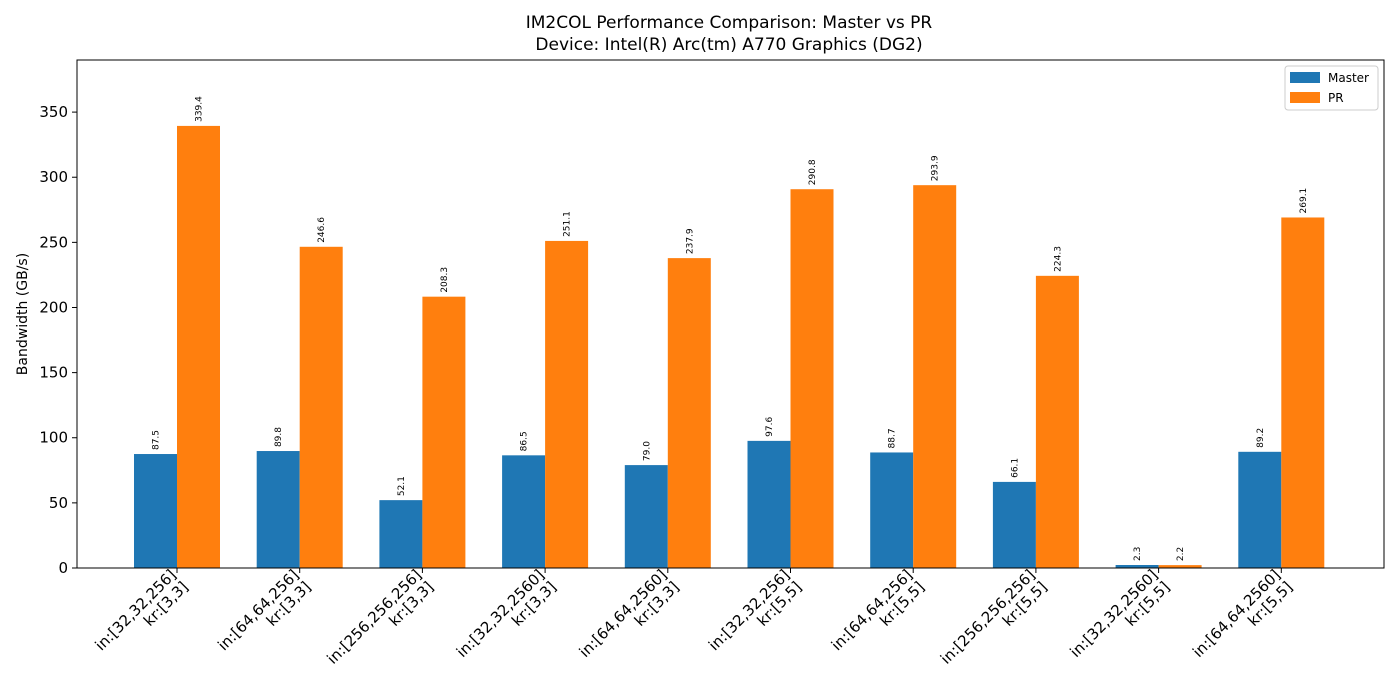  I want to click on bar-value-label: 89.2, so click(1261, 438).